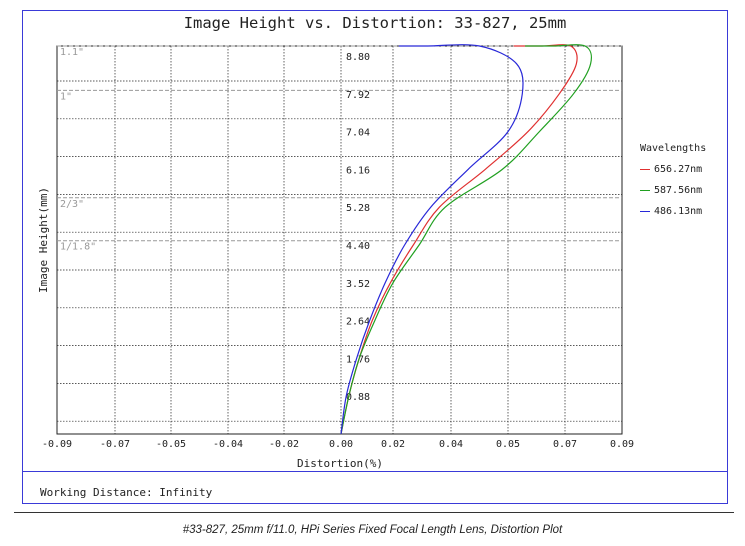 The image size is (745, 546). I want to click on legend-item: 587.56nm, so click(671, 190).